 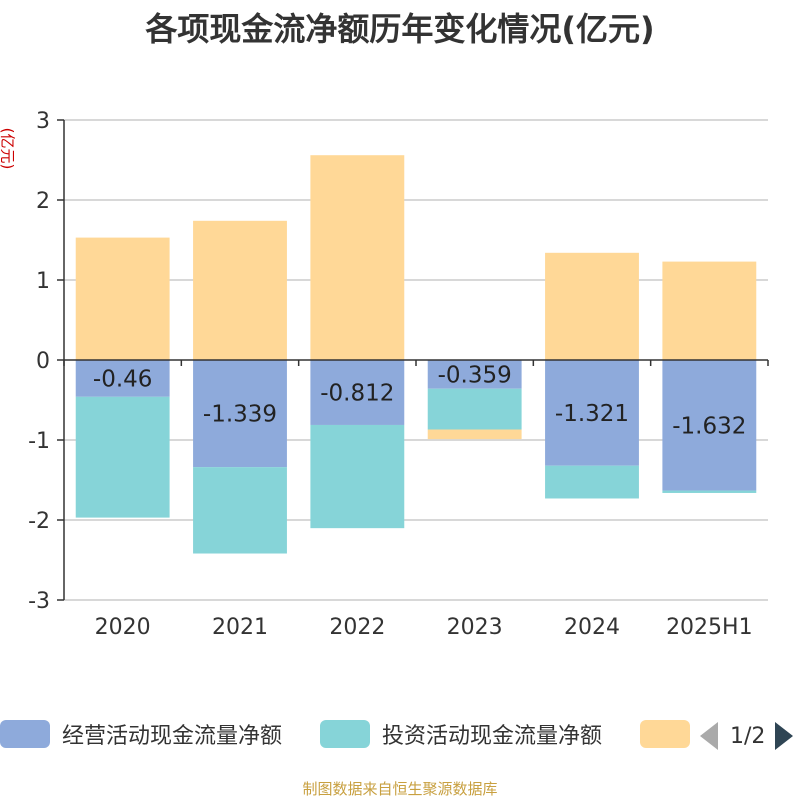 I want to click on legend-swatch-investing, so click(x=345, y=734).